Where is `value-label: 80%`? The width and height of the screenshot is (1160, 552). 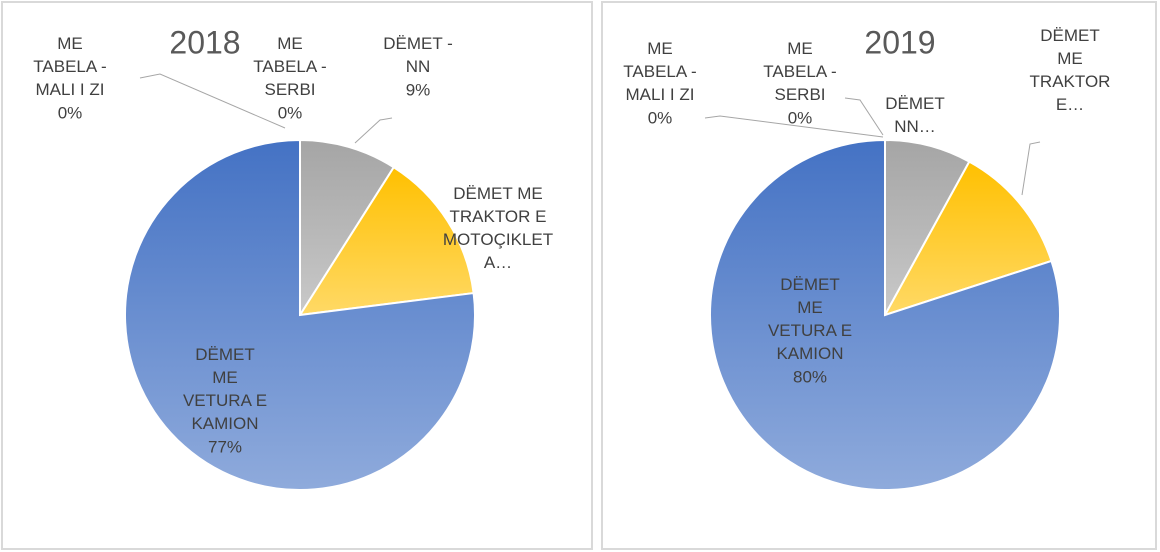
value-label: 80% is located at coordinates (810, 376).